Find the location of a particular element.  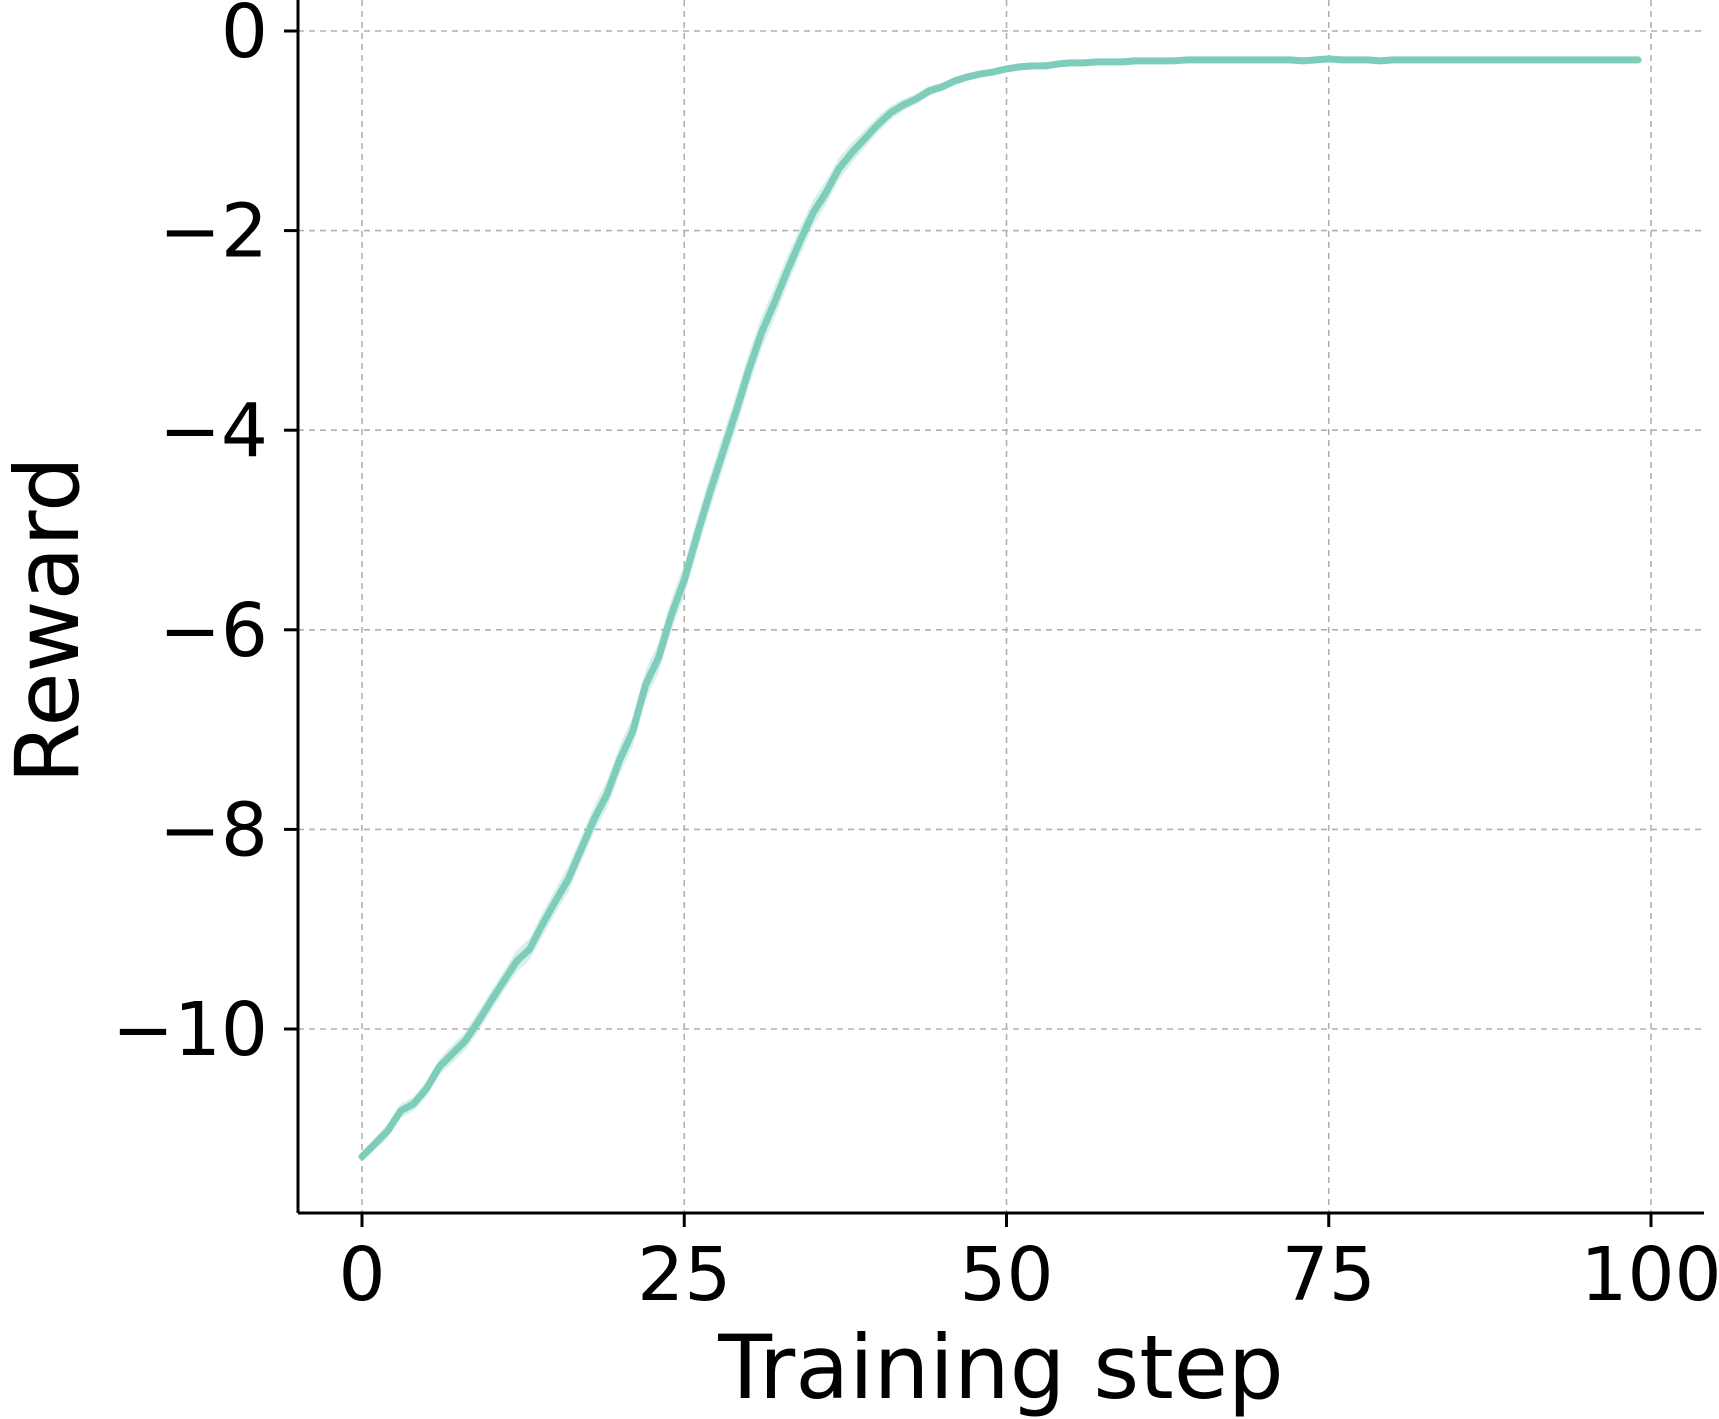

x-tick-label: 100 is located at coordinates (1649, 1275).